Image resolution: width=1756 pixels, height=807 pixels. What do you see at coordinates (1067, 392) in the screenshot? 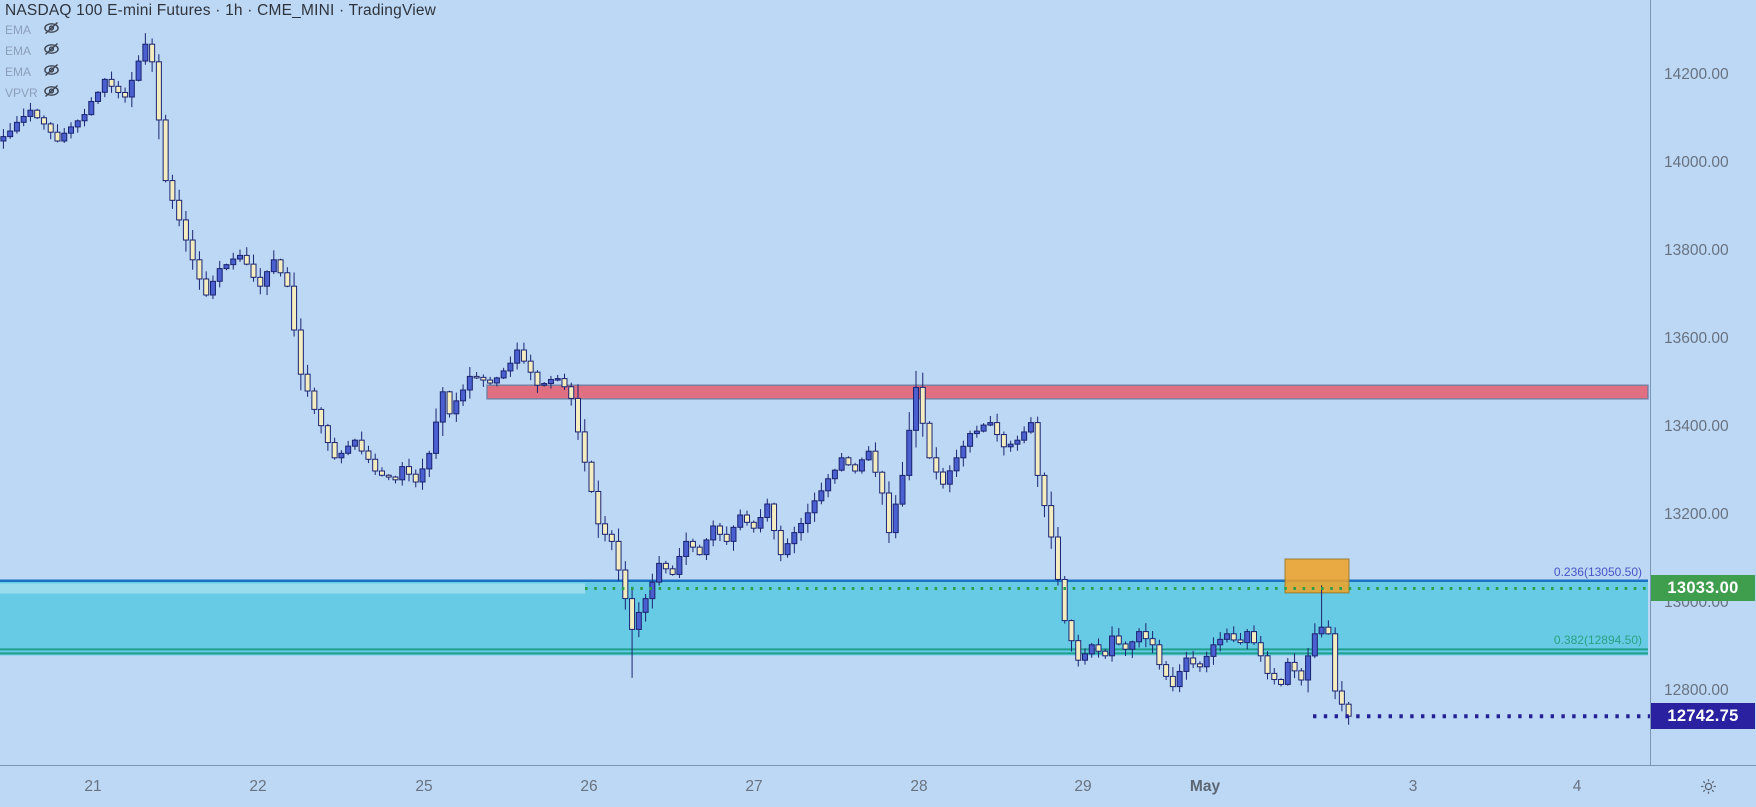
I see `supply-zone-red` at bounding box center [1067, 392].